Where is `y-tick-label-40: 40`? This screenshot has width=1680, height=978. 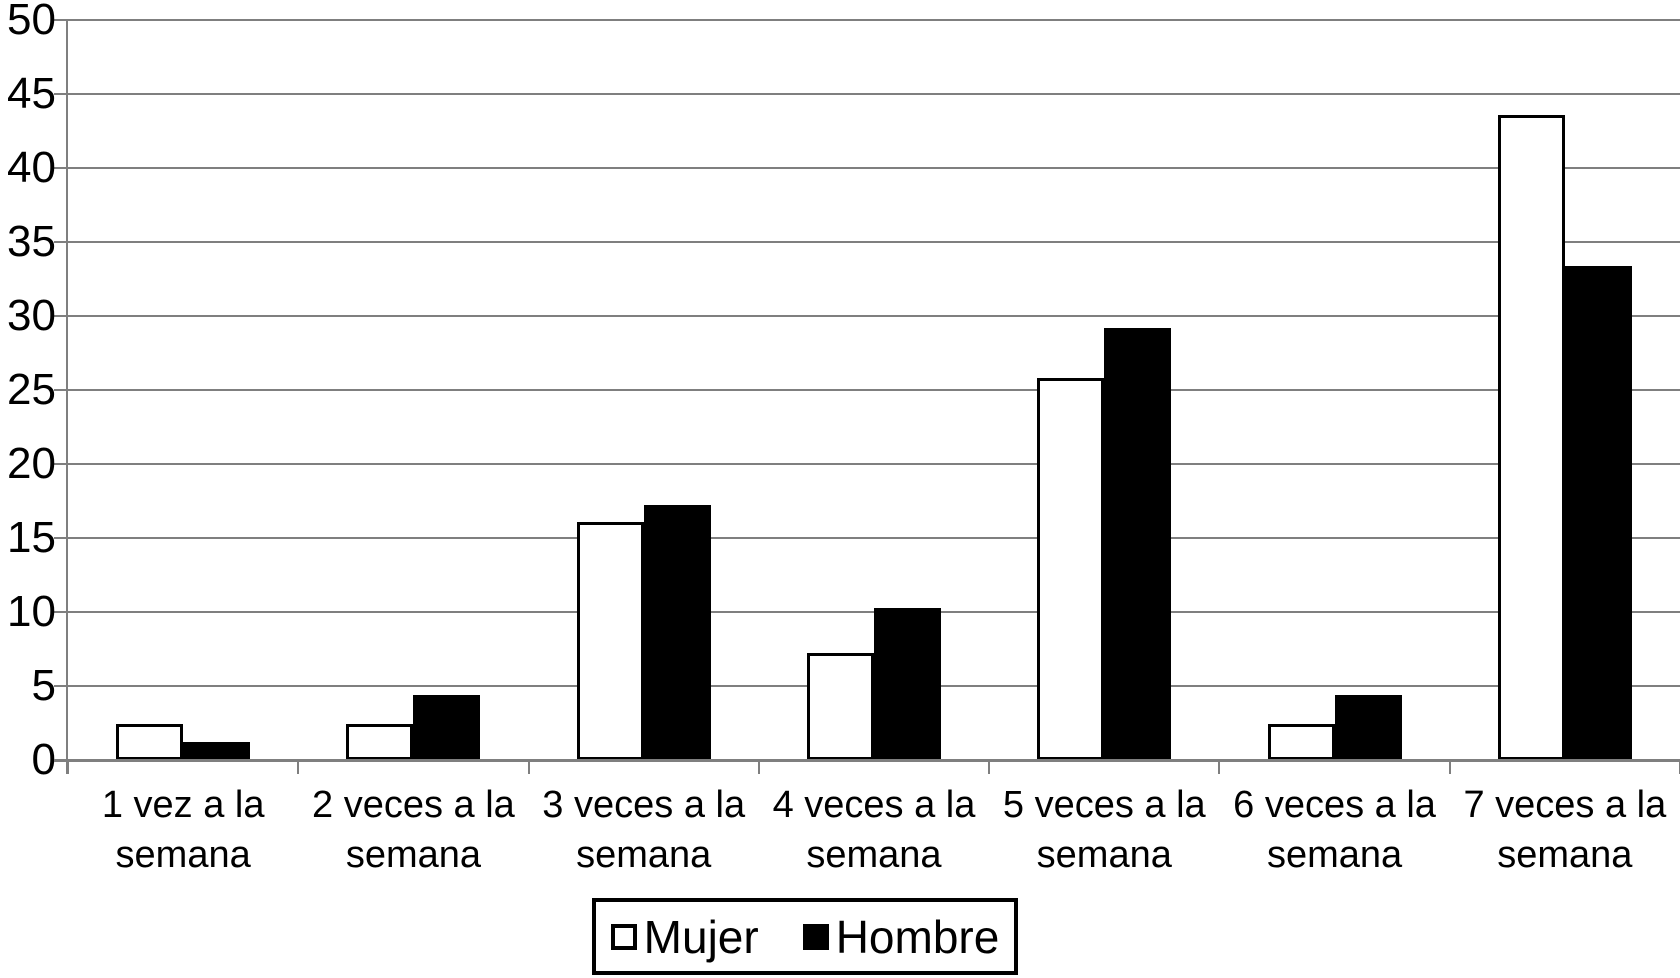 y-tick-label-40: 40 is located at coordinates (31, 167).